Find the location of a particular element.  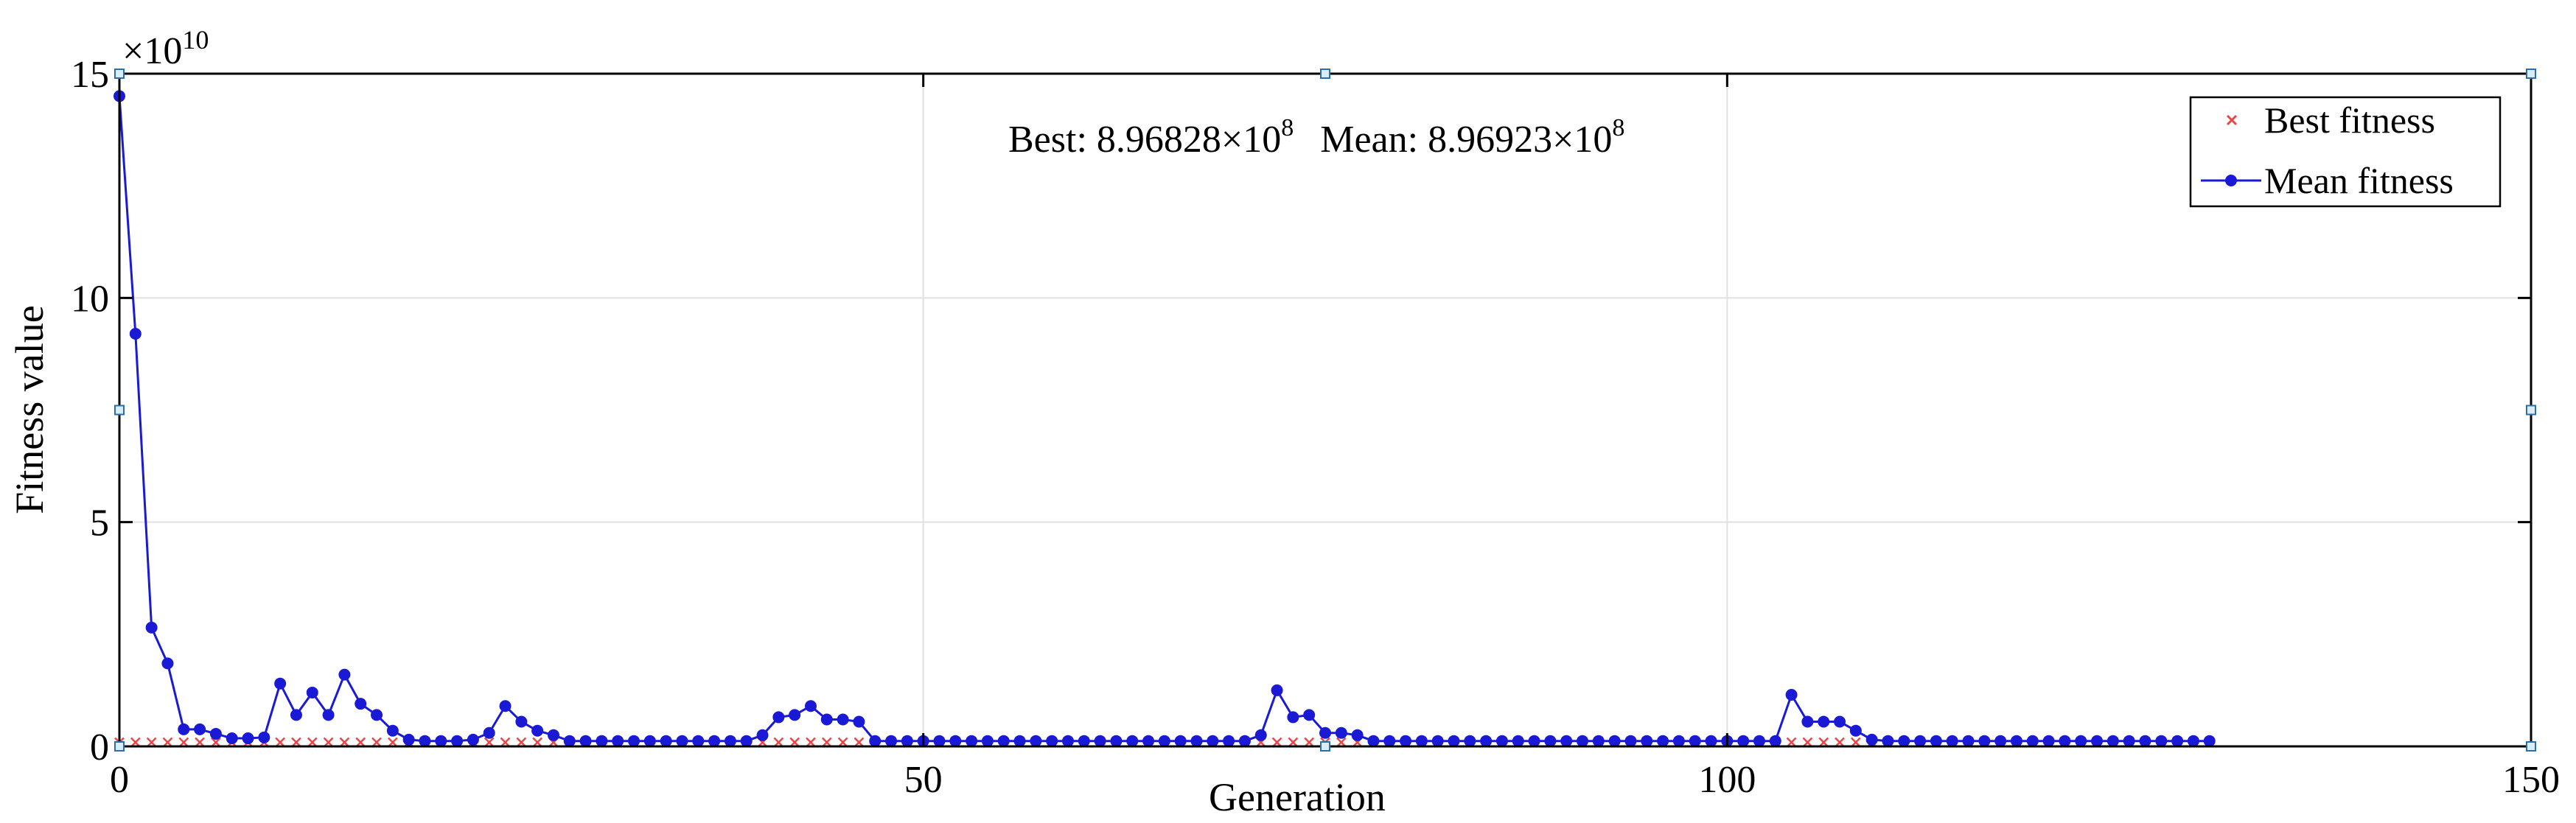

best-power: 8 is located at coordinates (1287, 127).